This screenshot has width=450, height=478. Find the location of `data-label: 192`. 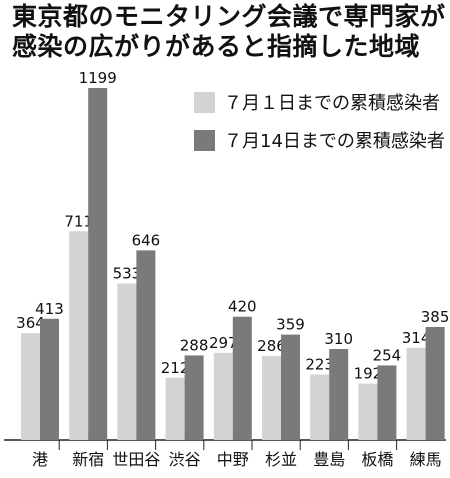

data-label: 192 is located at coordinates (368, 374).